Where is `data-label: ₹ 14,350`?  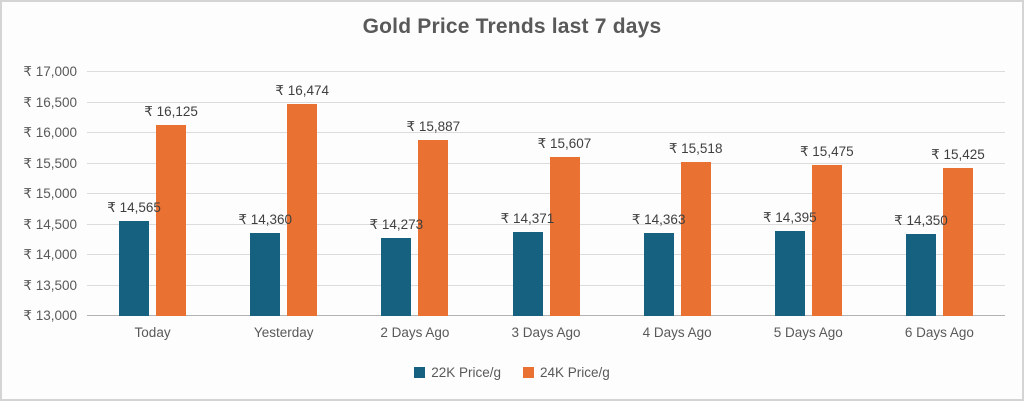 data-label: ₹ 14,350 is located at coordinates (921, 220).